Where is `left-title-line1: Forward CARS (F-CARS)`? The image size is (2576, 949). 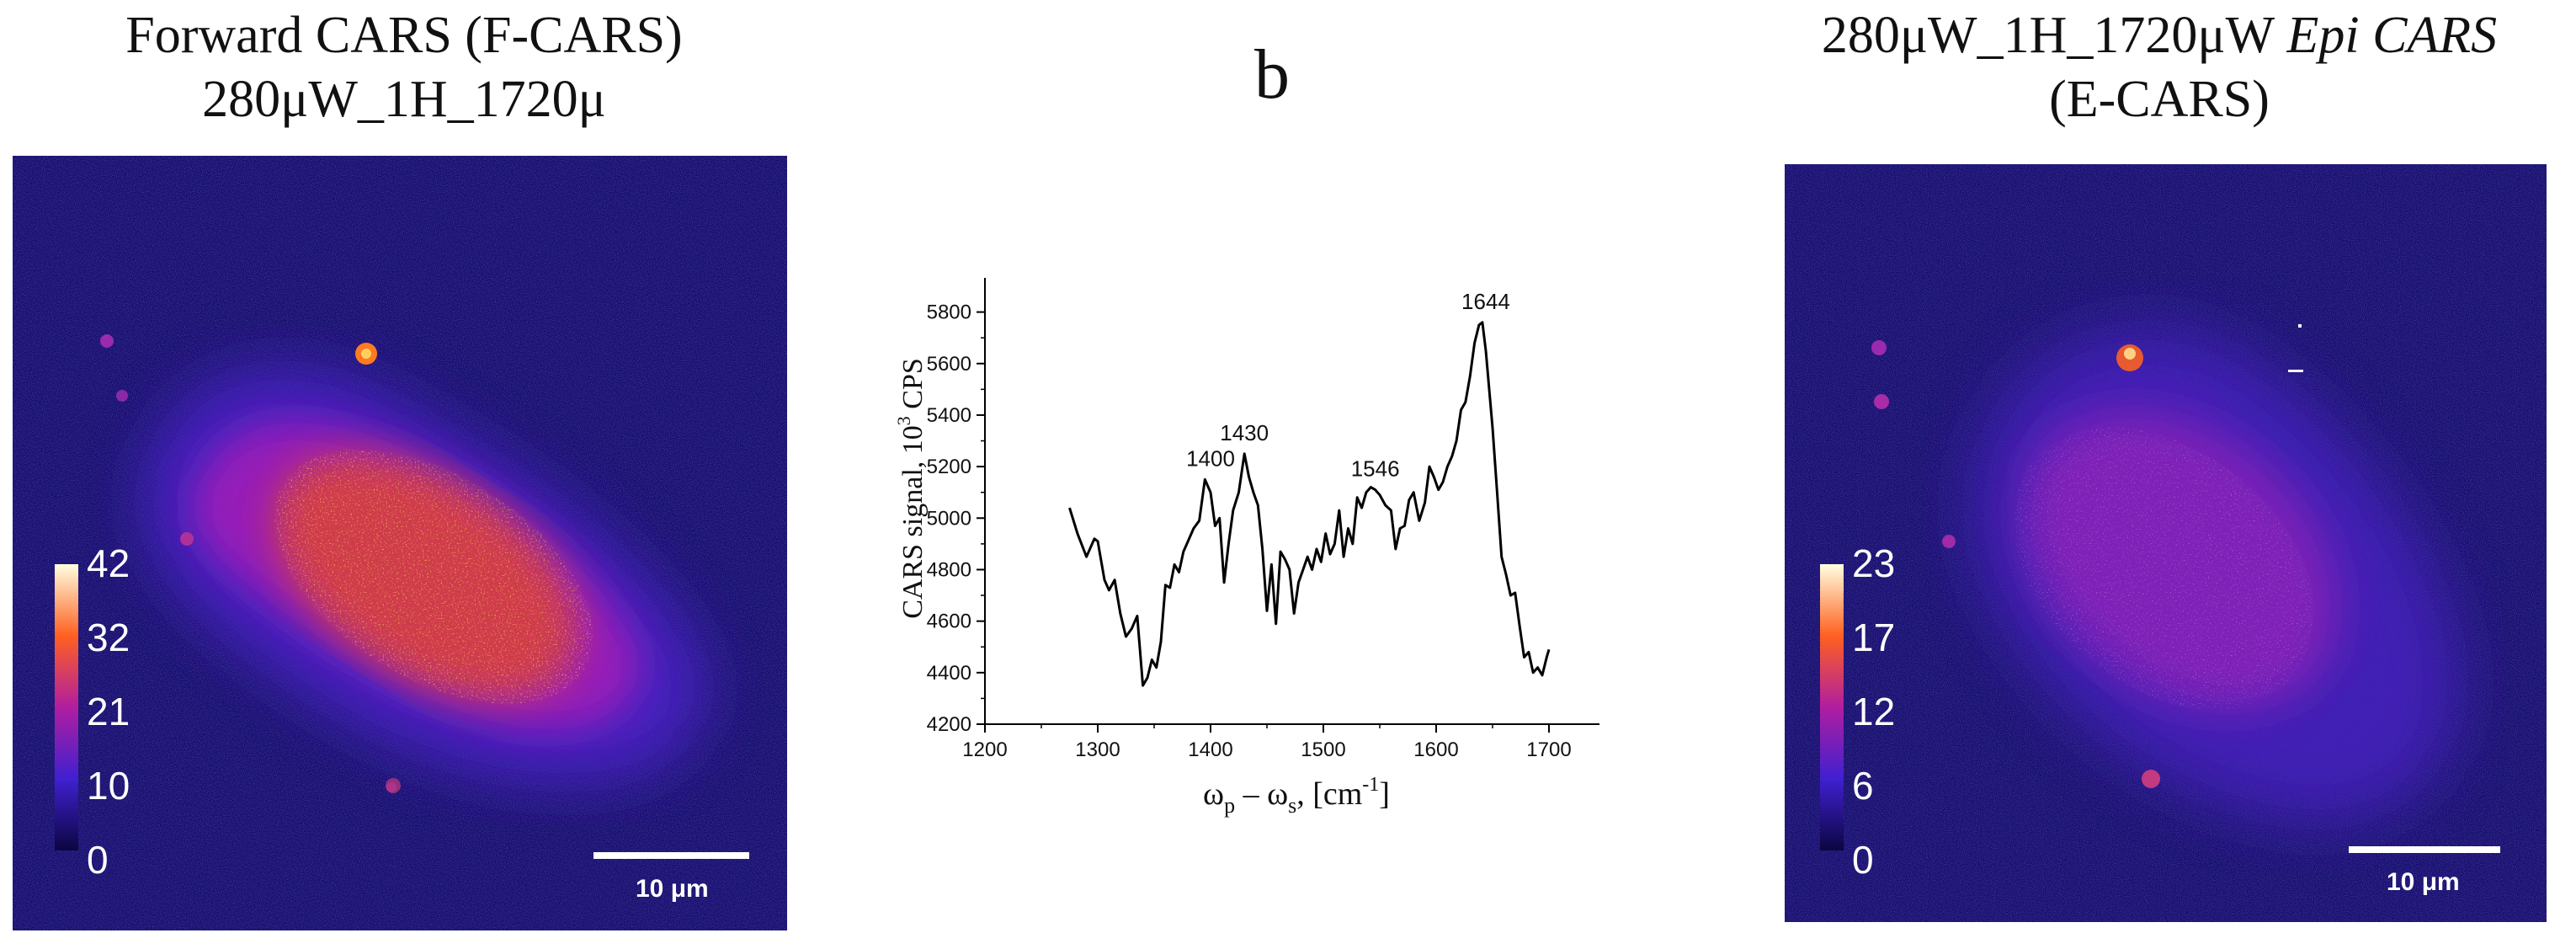 left-title-line1: Forward CARS (F-CARS) is located at coordinates (404, 35).